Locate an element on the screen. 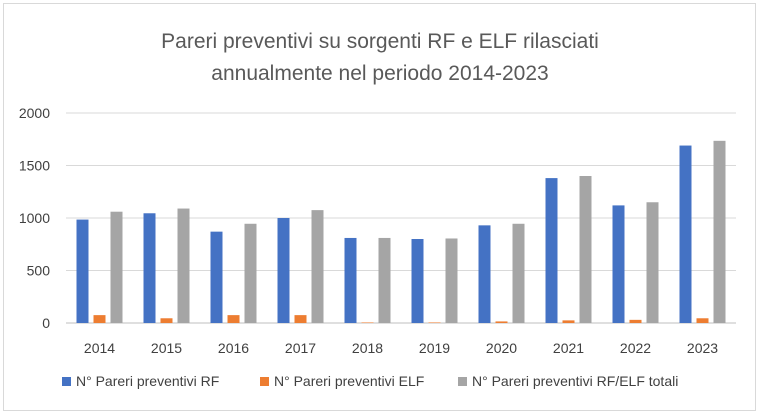  y-axis-tick-labels: 0 500 1000 1500 2000 is located at coordinates (34, 218).